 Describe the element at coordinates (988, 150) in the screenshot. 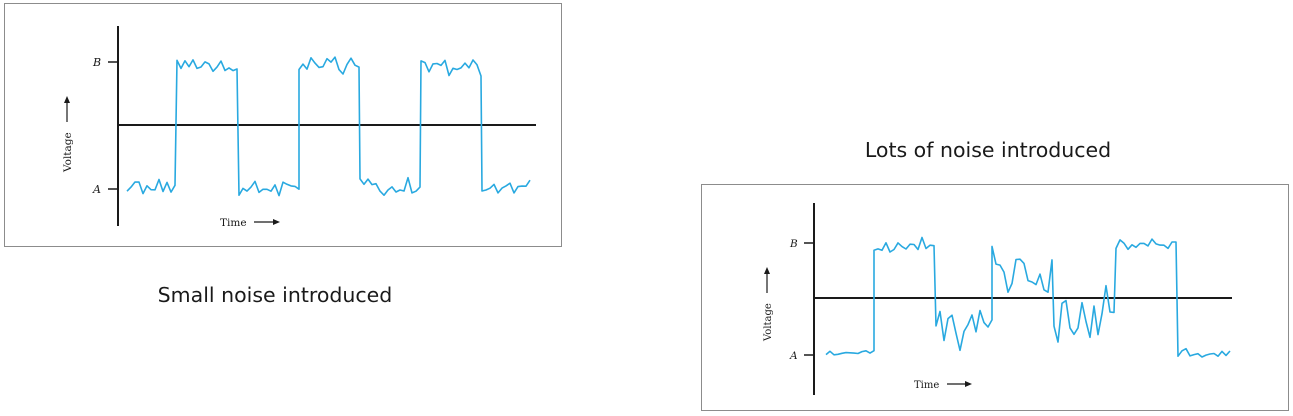

I see `lots-noise-caption: Lots of noise introduced` at that location.